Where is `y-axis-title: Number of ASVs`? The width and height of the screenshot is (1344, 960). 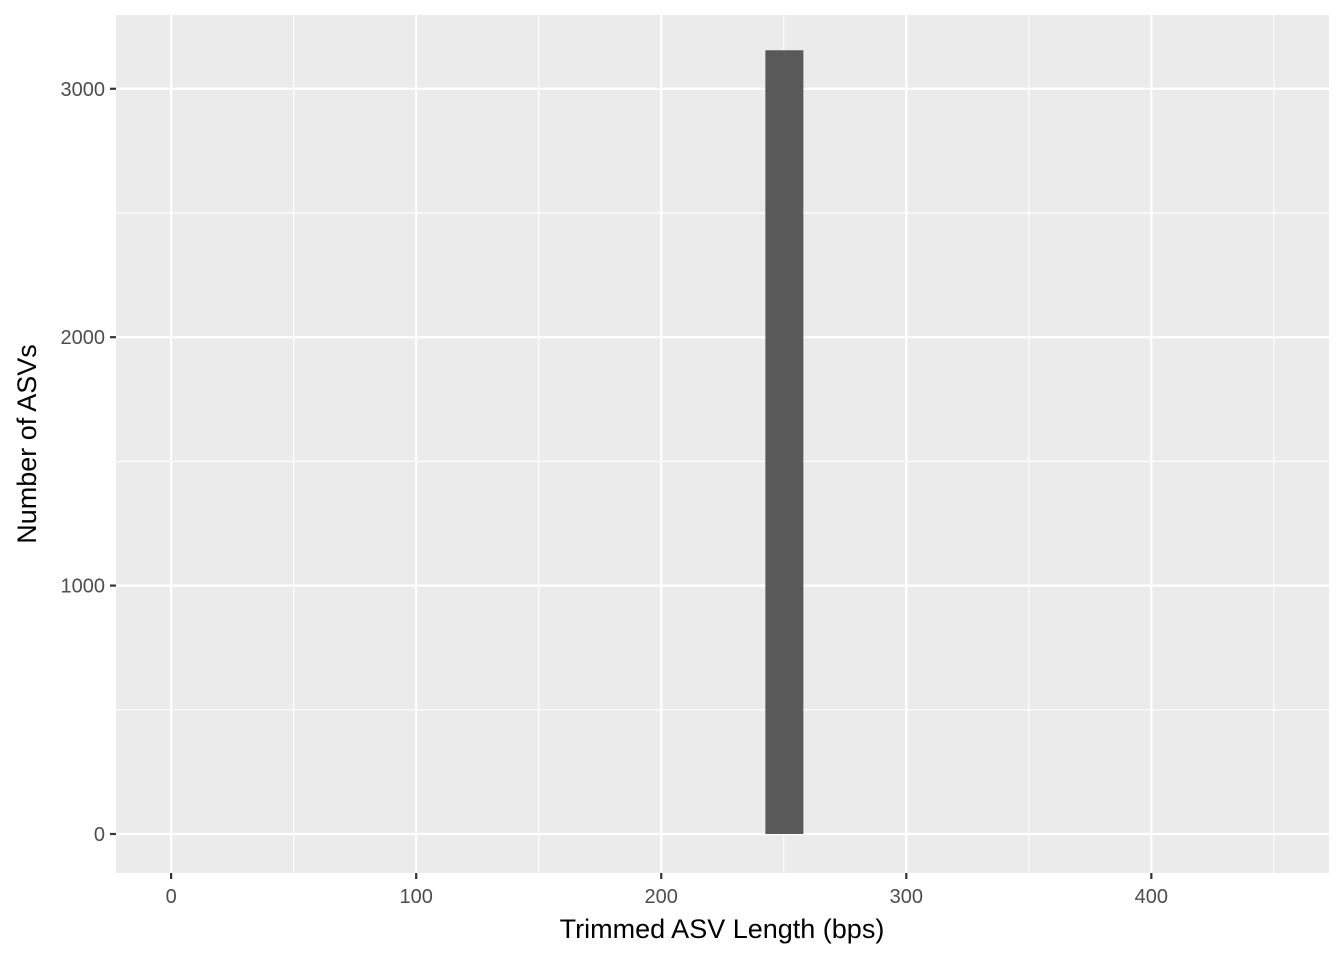
y-axis-title: Number of ASVs is located at coordinates (27, 444).